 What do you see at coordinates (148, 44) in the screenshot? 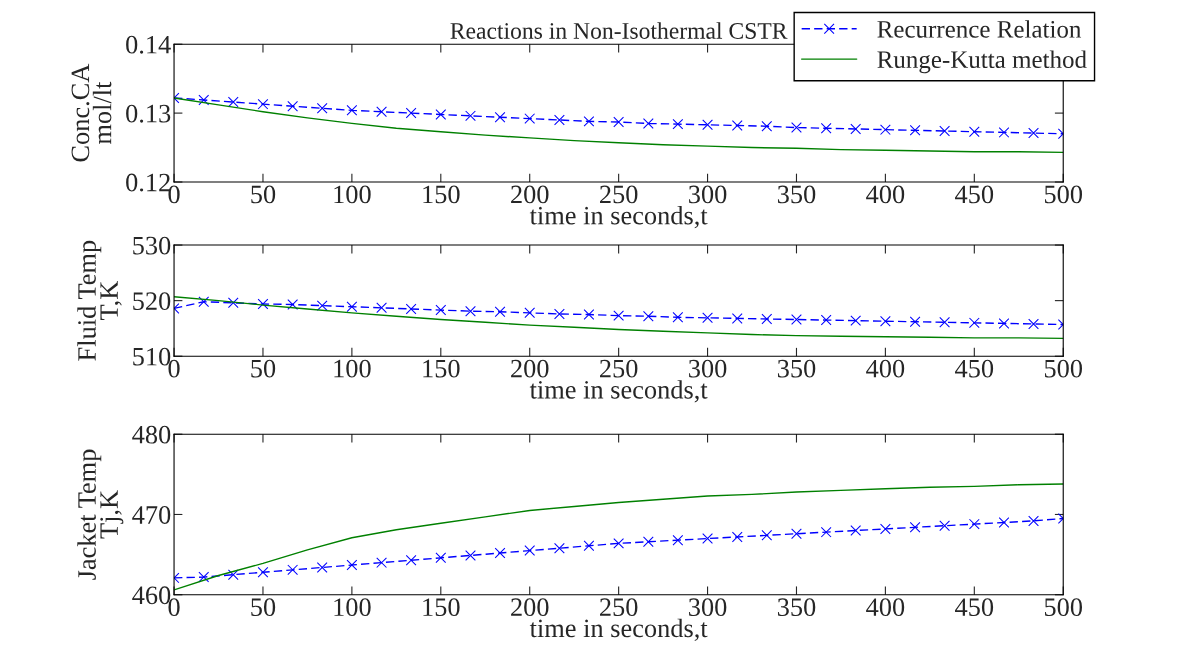
I see `y-tick-label: 0.14` at bounding box center [148, 44].